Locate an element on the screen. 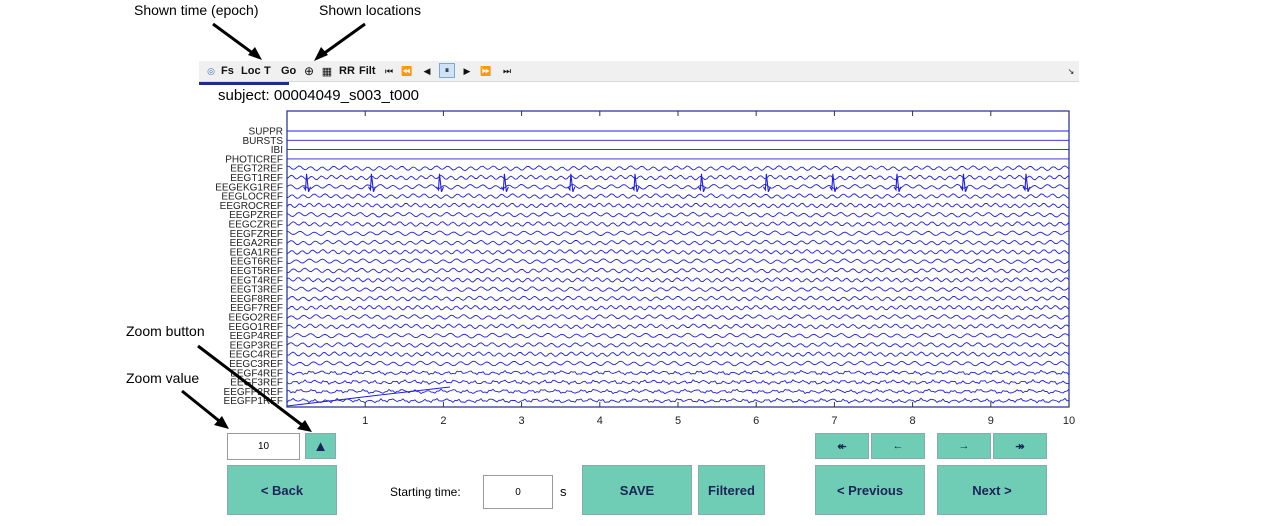 The height and width of the screenshot is (526, 1277). filt-button: Filt is located at coordinates (367, 71).